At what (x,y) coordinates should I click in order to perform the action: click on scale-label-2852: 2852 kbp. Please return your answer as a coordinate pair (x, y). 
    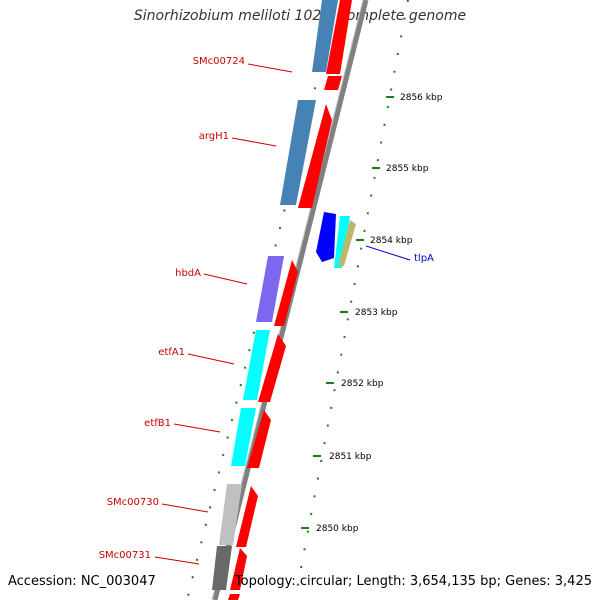
    Looking at the image, I should click on (362, 384).